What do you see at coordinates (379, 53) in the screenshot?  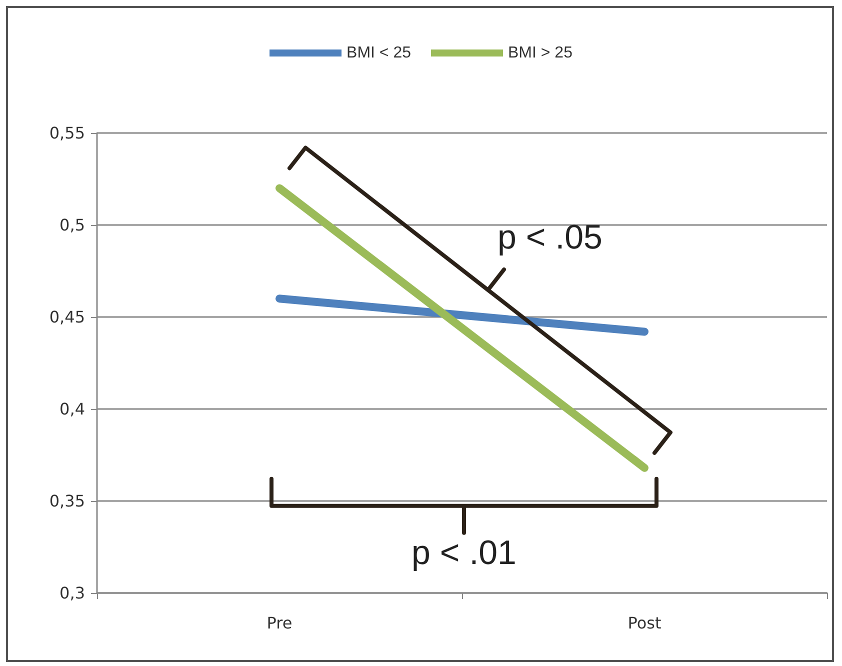 I see `legend-label: BMI < 25` at bounding box center [379, 53].